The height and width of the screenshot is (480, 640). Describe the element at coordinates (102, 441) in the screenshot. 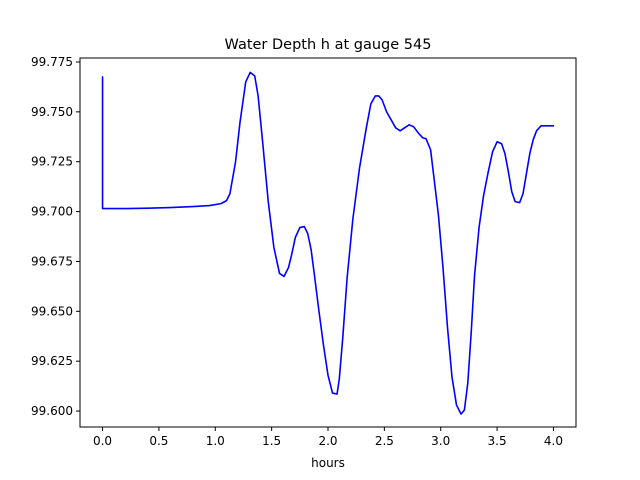

I see `x-tick-label: 0.0` at that location.